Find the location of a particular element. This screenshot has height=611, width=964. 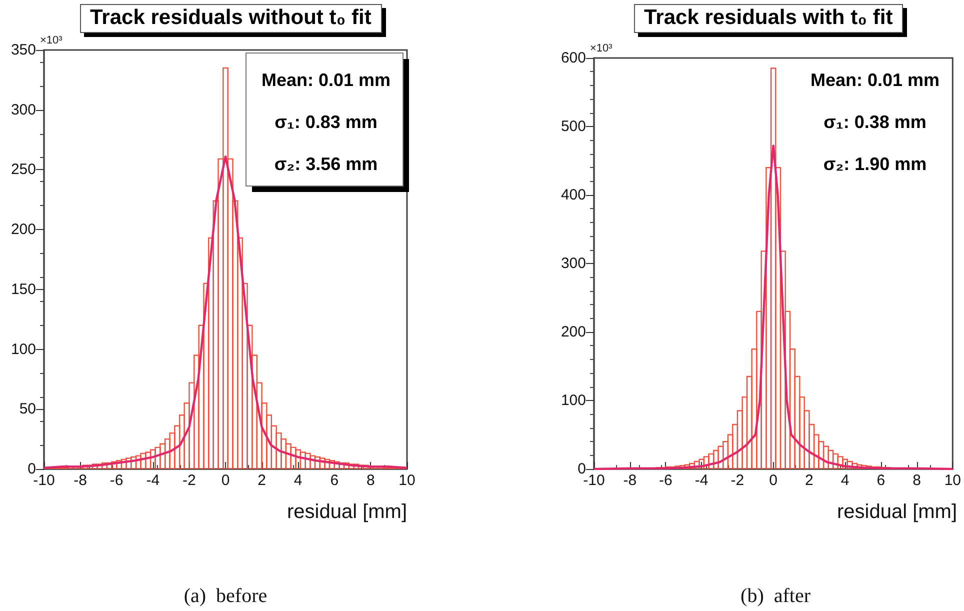

annotation: σ₂: 3.56 mm is located at coordinates (326, 164).